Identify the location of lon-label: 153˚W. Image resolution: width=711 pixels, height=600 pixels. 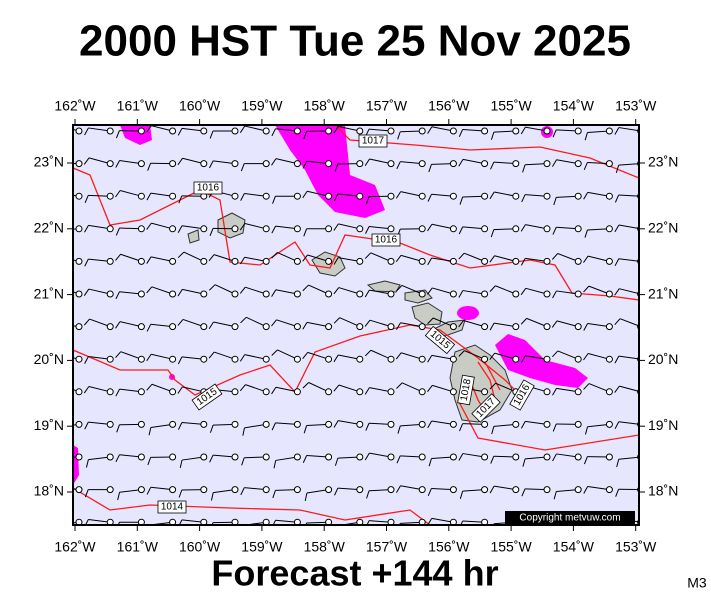
(636, 547).